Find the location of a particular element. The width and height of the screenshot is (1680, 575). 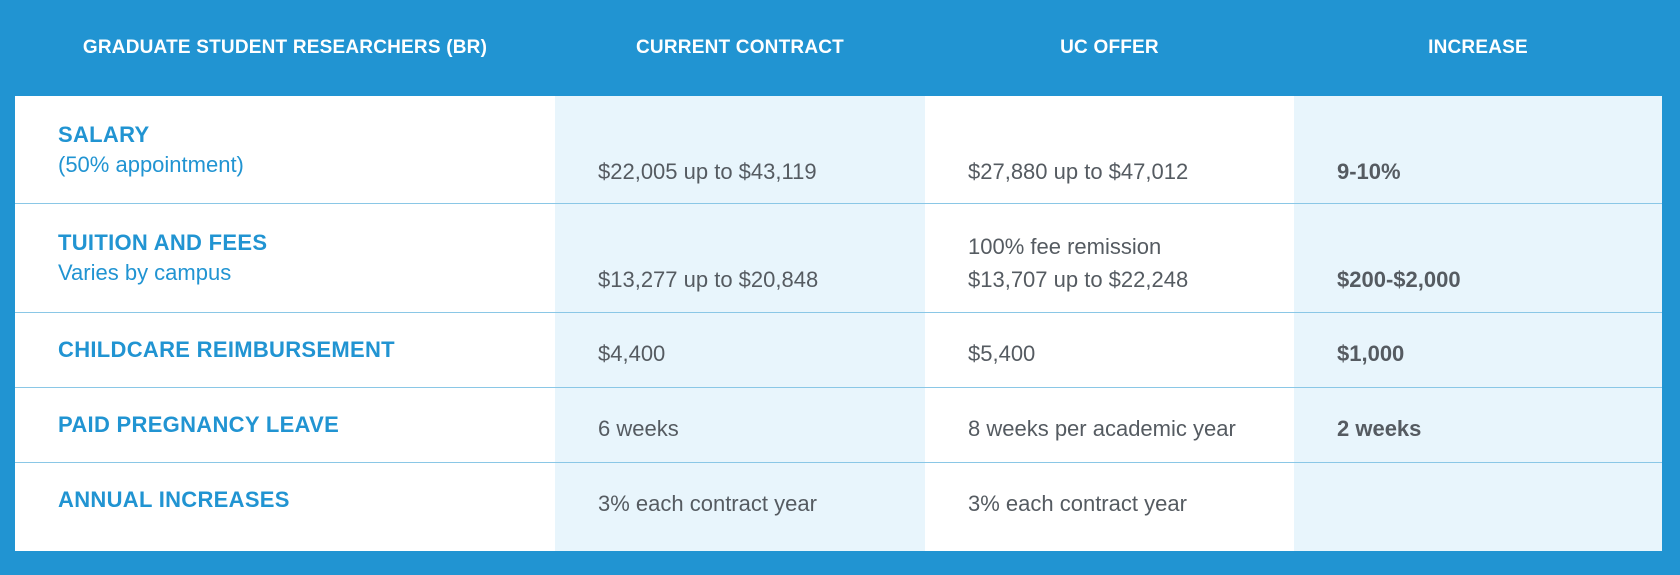

cell-current: 6 weeks is located at coordinates (740, 425).